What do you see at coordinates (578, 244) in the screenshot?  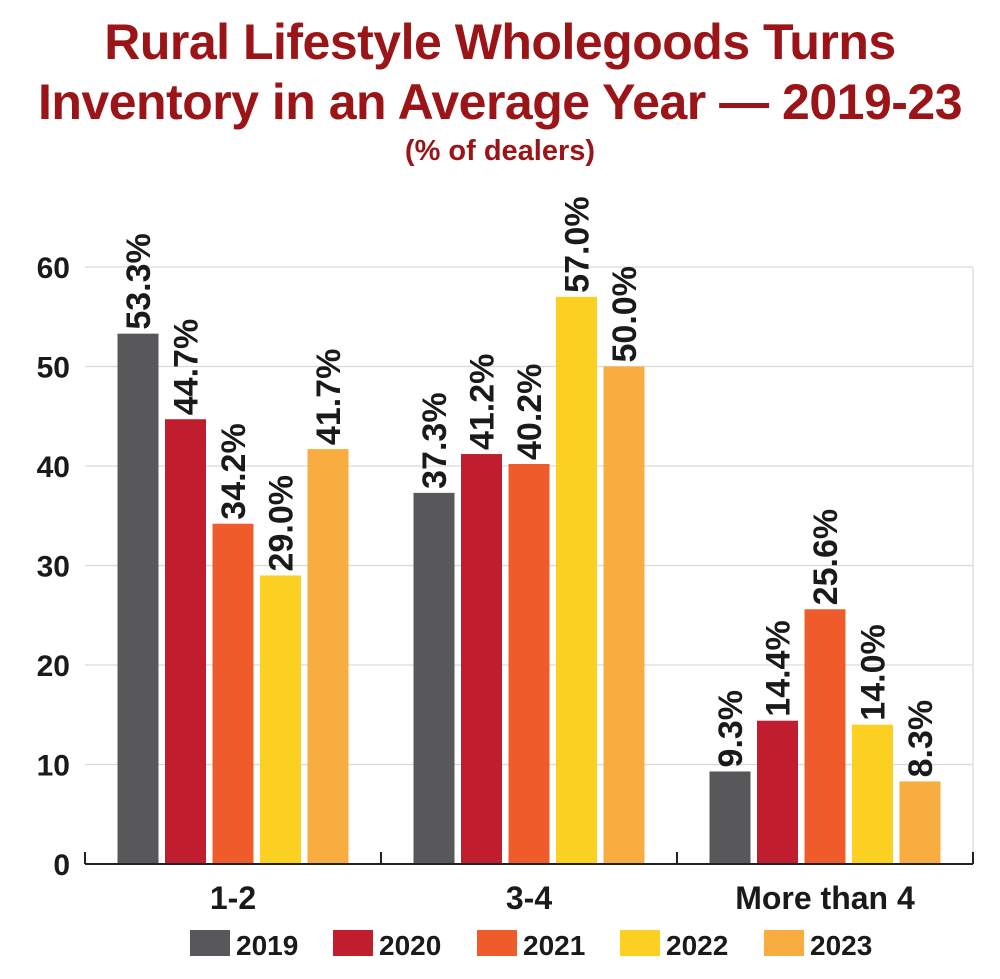 I see `data-label: 57.0%` at bounding box center [578, 244].